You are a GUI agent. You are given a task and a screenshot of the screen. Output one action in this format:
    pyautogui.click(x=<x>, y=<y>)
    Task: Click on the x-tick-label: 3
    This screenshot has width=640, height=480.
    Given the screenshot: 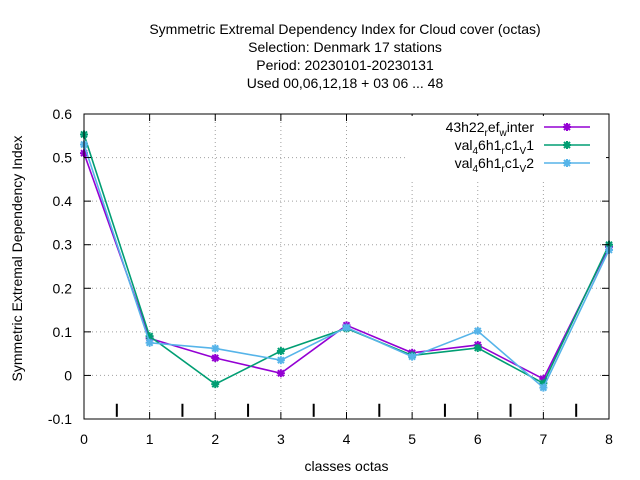 What is the action you would take?
    pyautogui.click(x=281, y=439)
    